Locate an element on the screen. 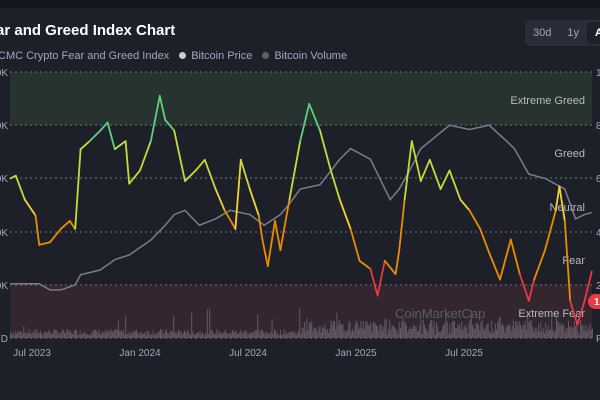 Image resolution: width=600 pixels, height=400 pixels. legend-item-index: CMC Crypto Fear and Greed Index is located at coordinates (84, 56).